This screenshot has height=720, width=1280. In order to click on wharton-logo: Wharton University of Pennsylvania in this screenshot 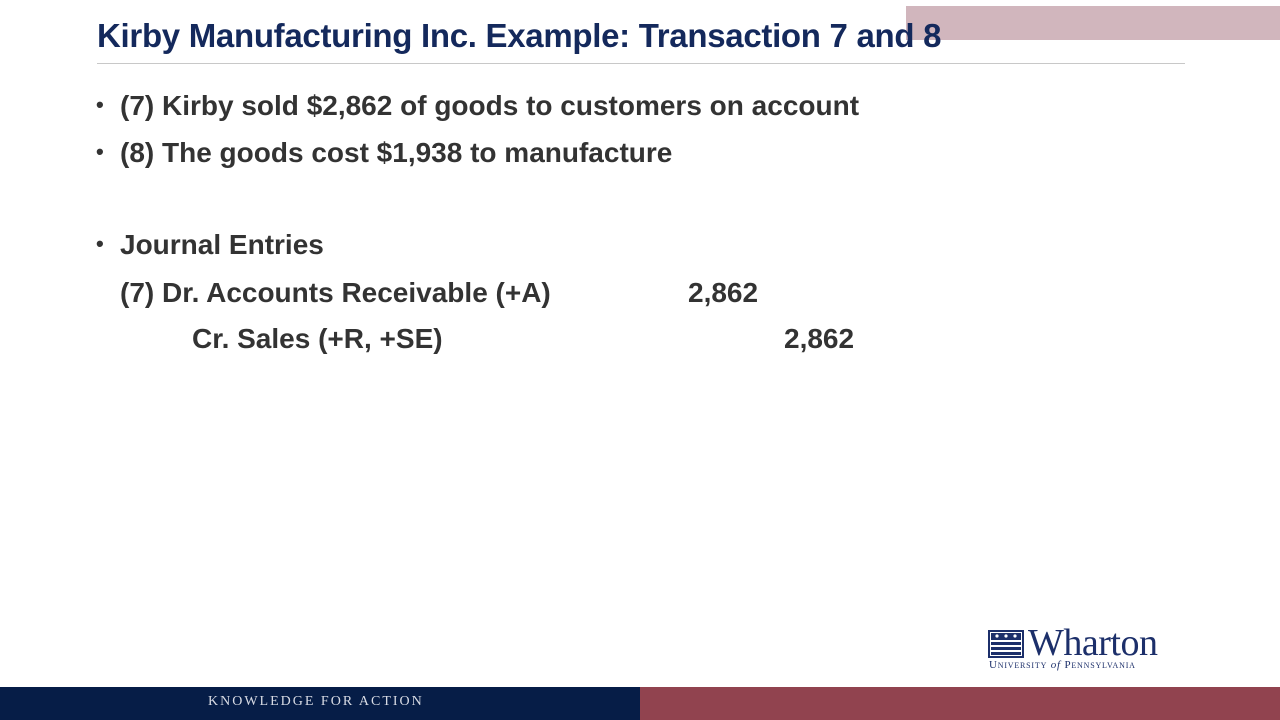, I will do `click(1090, 648)`.